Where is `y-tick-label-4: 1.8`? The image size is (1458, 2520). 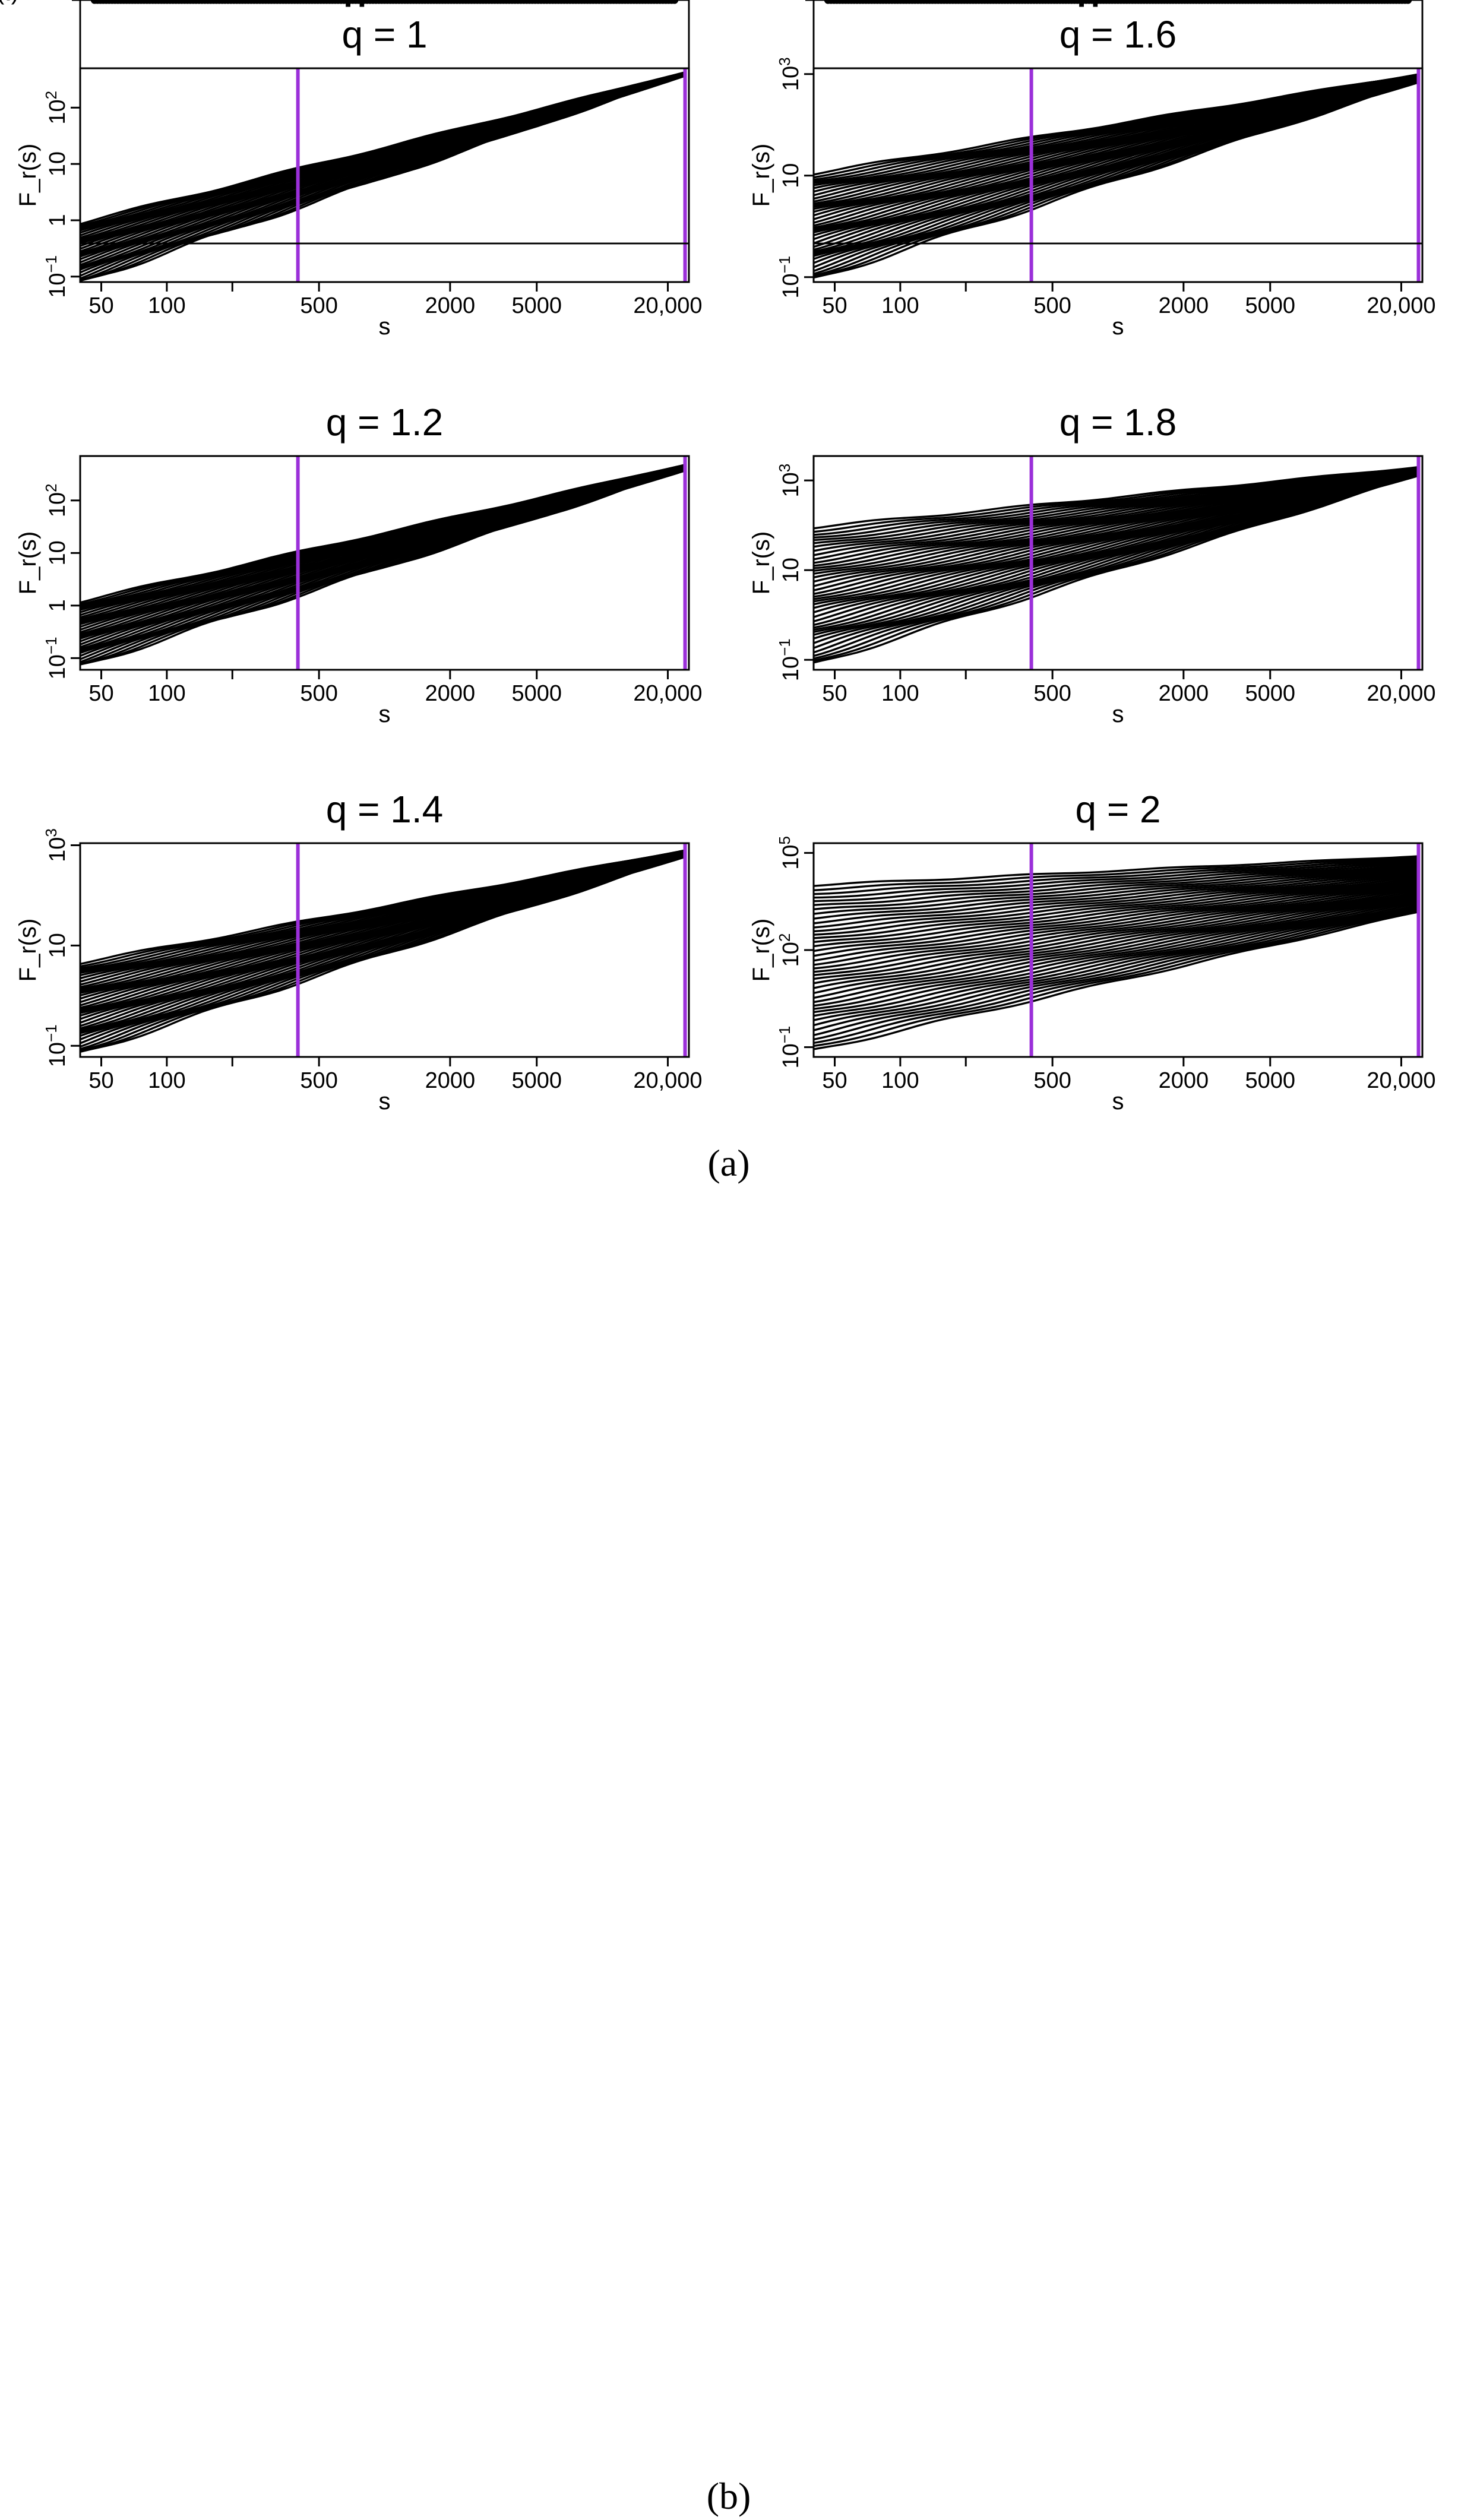
y-tick-label-4: 1.8 is located at coordinates (7, 2).